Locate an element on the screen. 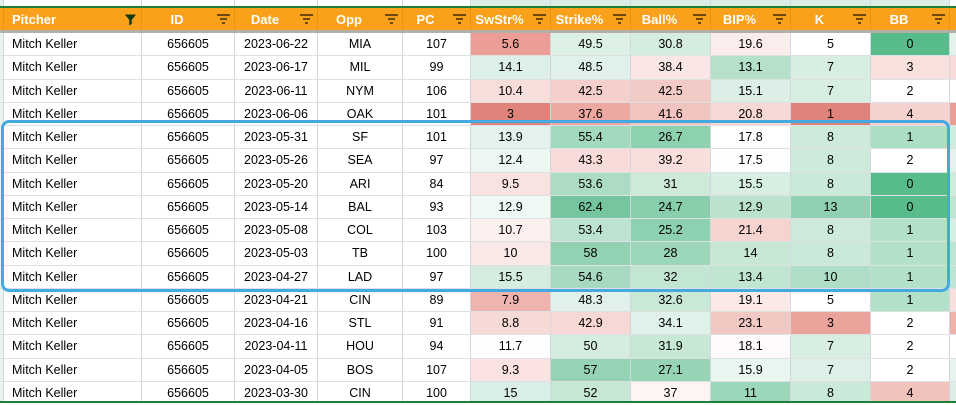 Image resolution: width=956 pixels, height=405 pixels. cell-swstr: 14.1 is located at coordinates (511, 67).